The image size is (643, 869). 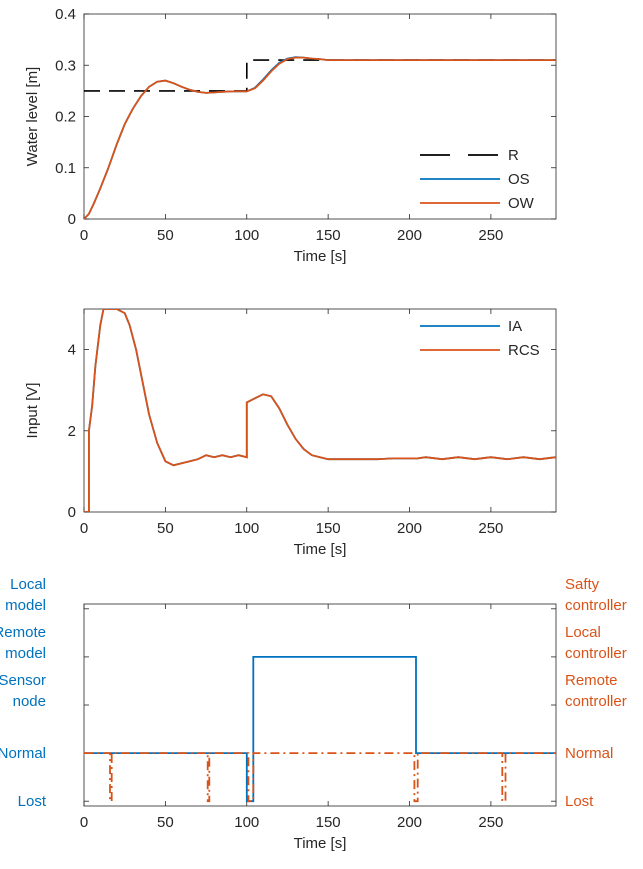 I want to click on left-state-label: node, so click(x=29, y=701).